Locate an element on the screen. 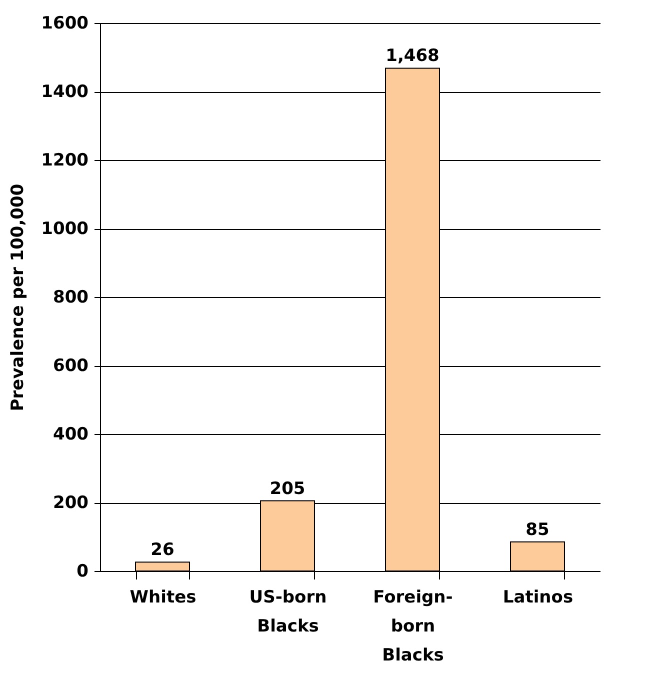 This screenshot has width=645, height=673. y-tick-label: 400 is located at coordinates (71, 434).